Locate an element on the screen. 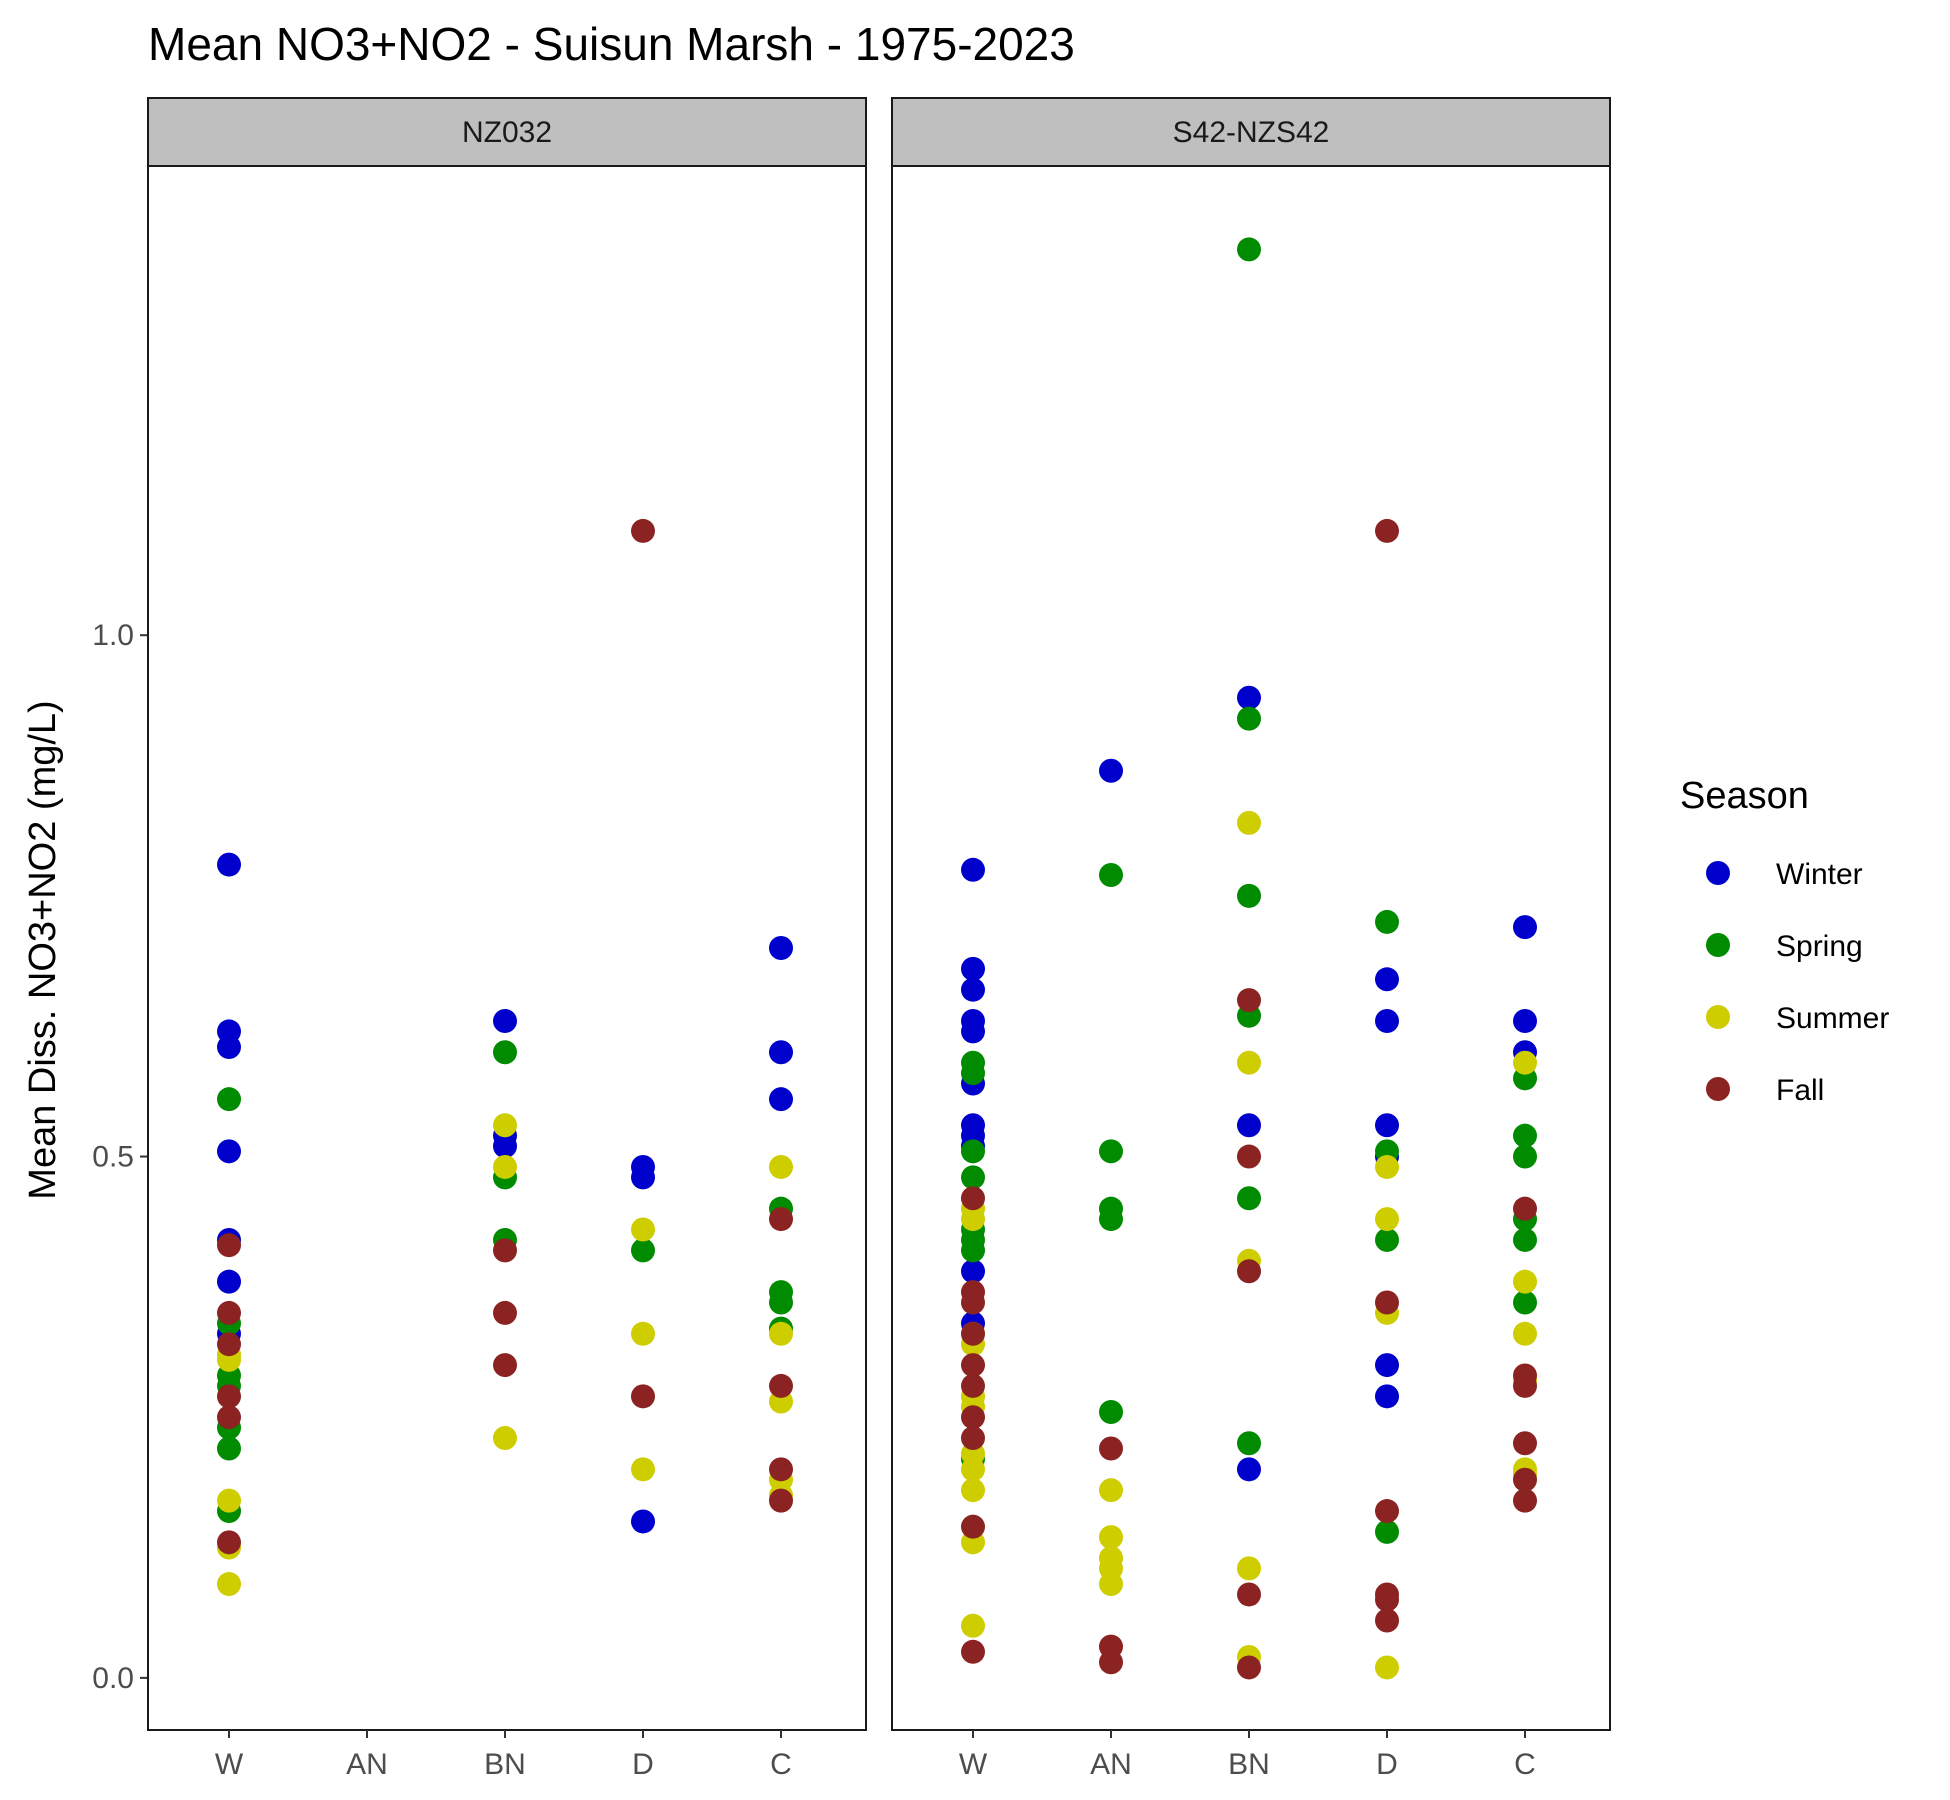 The image size is (1950, 1800). y-tick-label: 0.0 is located at coordinates (113, 1678).